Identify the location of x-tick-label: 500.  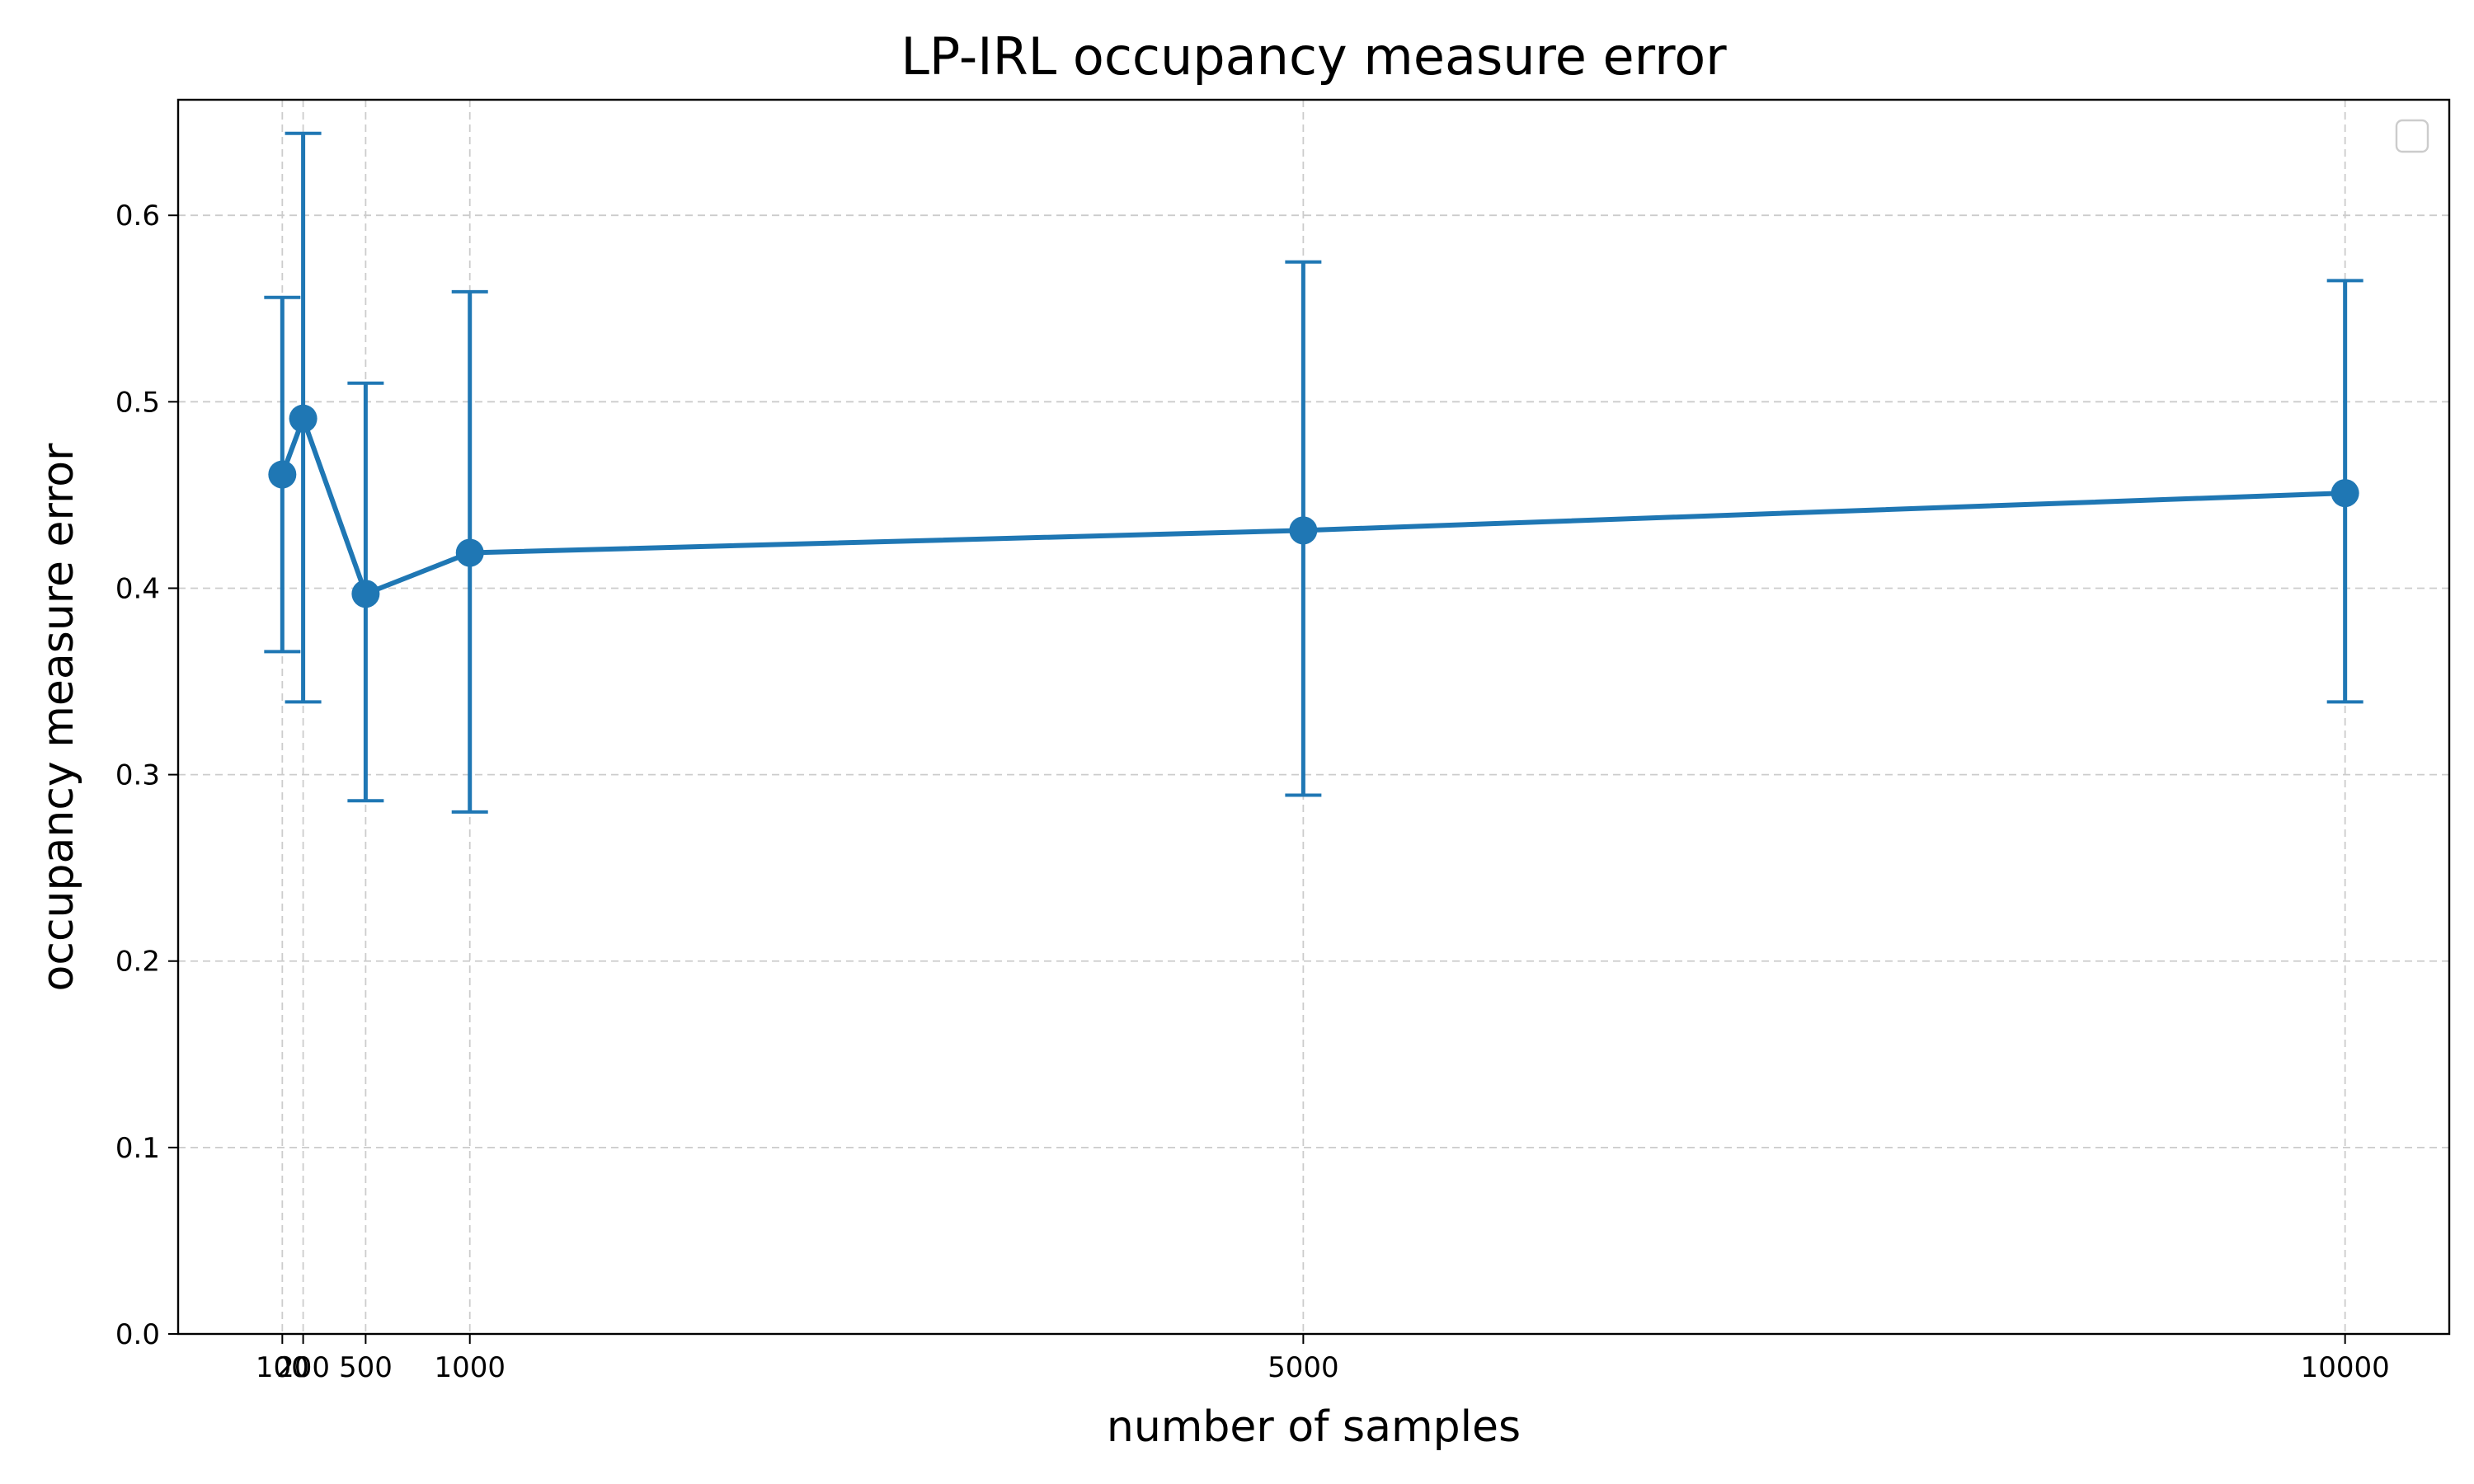
(366, 1367).